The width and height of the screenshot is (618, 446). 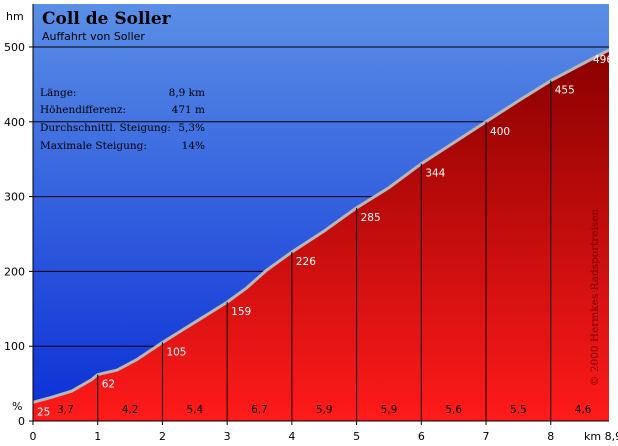 What do you see at coordinates (17, 406) in the screenshot?
I see `gradient-axis-label: %` at bounding box center [17, 406].